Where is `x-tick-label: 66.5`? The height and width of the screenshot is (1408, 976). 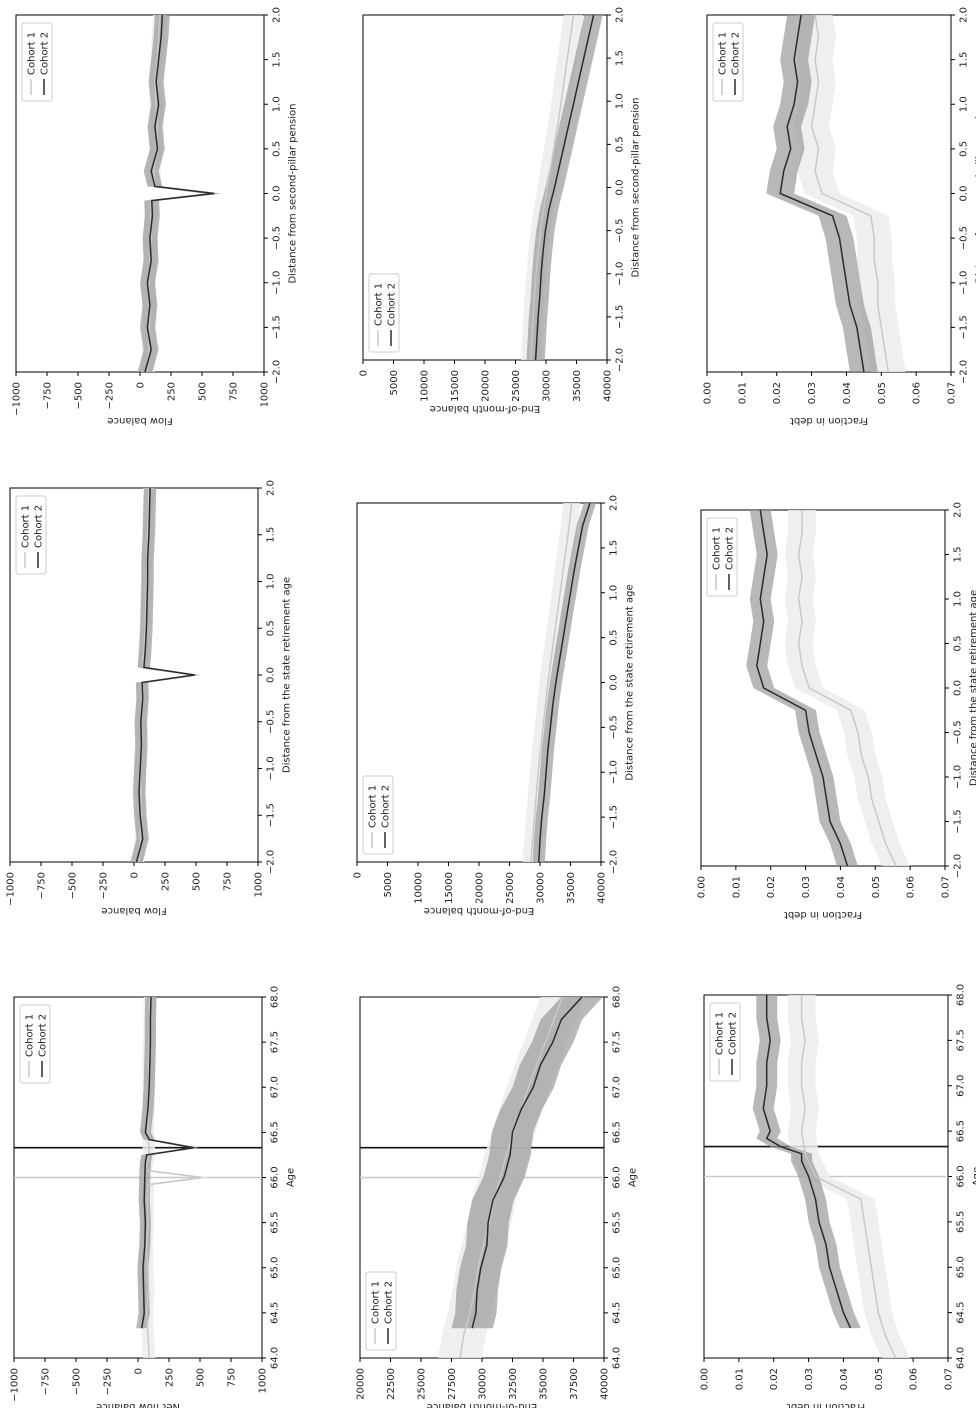
x-tick-label: 66.5 is located at coordinates (275, 1132).